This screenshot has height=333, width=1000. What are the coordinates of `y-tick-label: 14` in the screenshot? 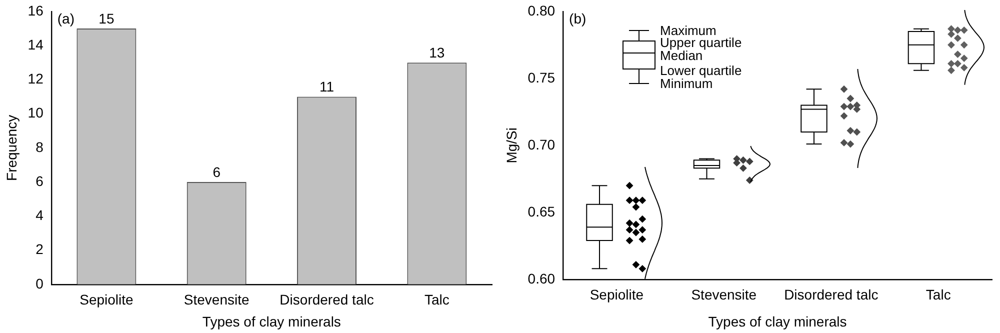 It's located at (36, 44).